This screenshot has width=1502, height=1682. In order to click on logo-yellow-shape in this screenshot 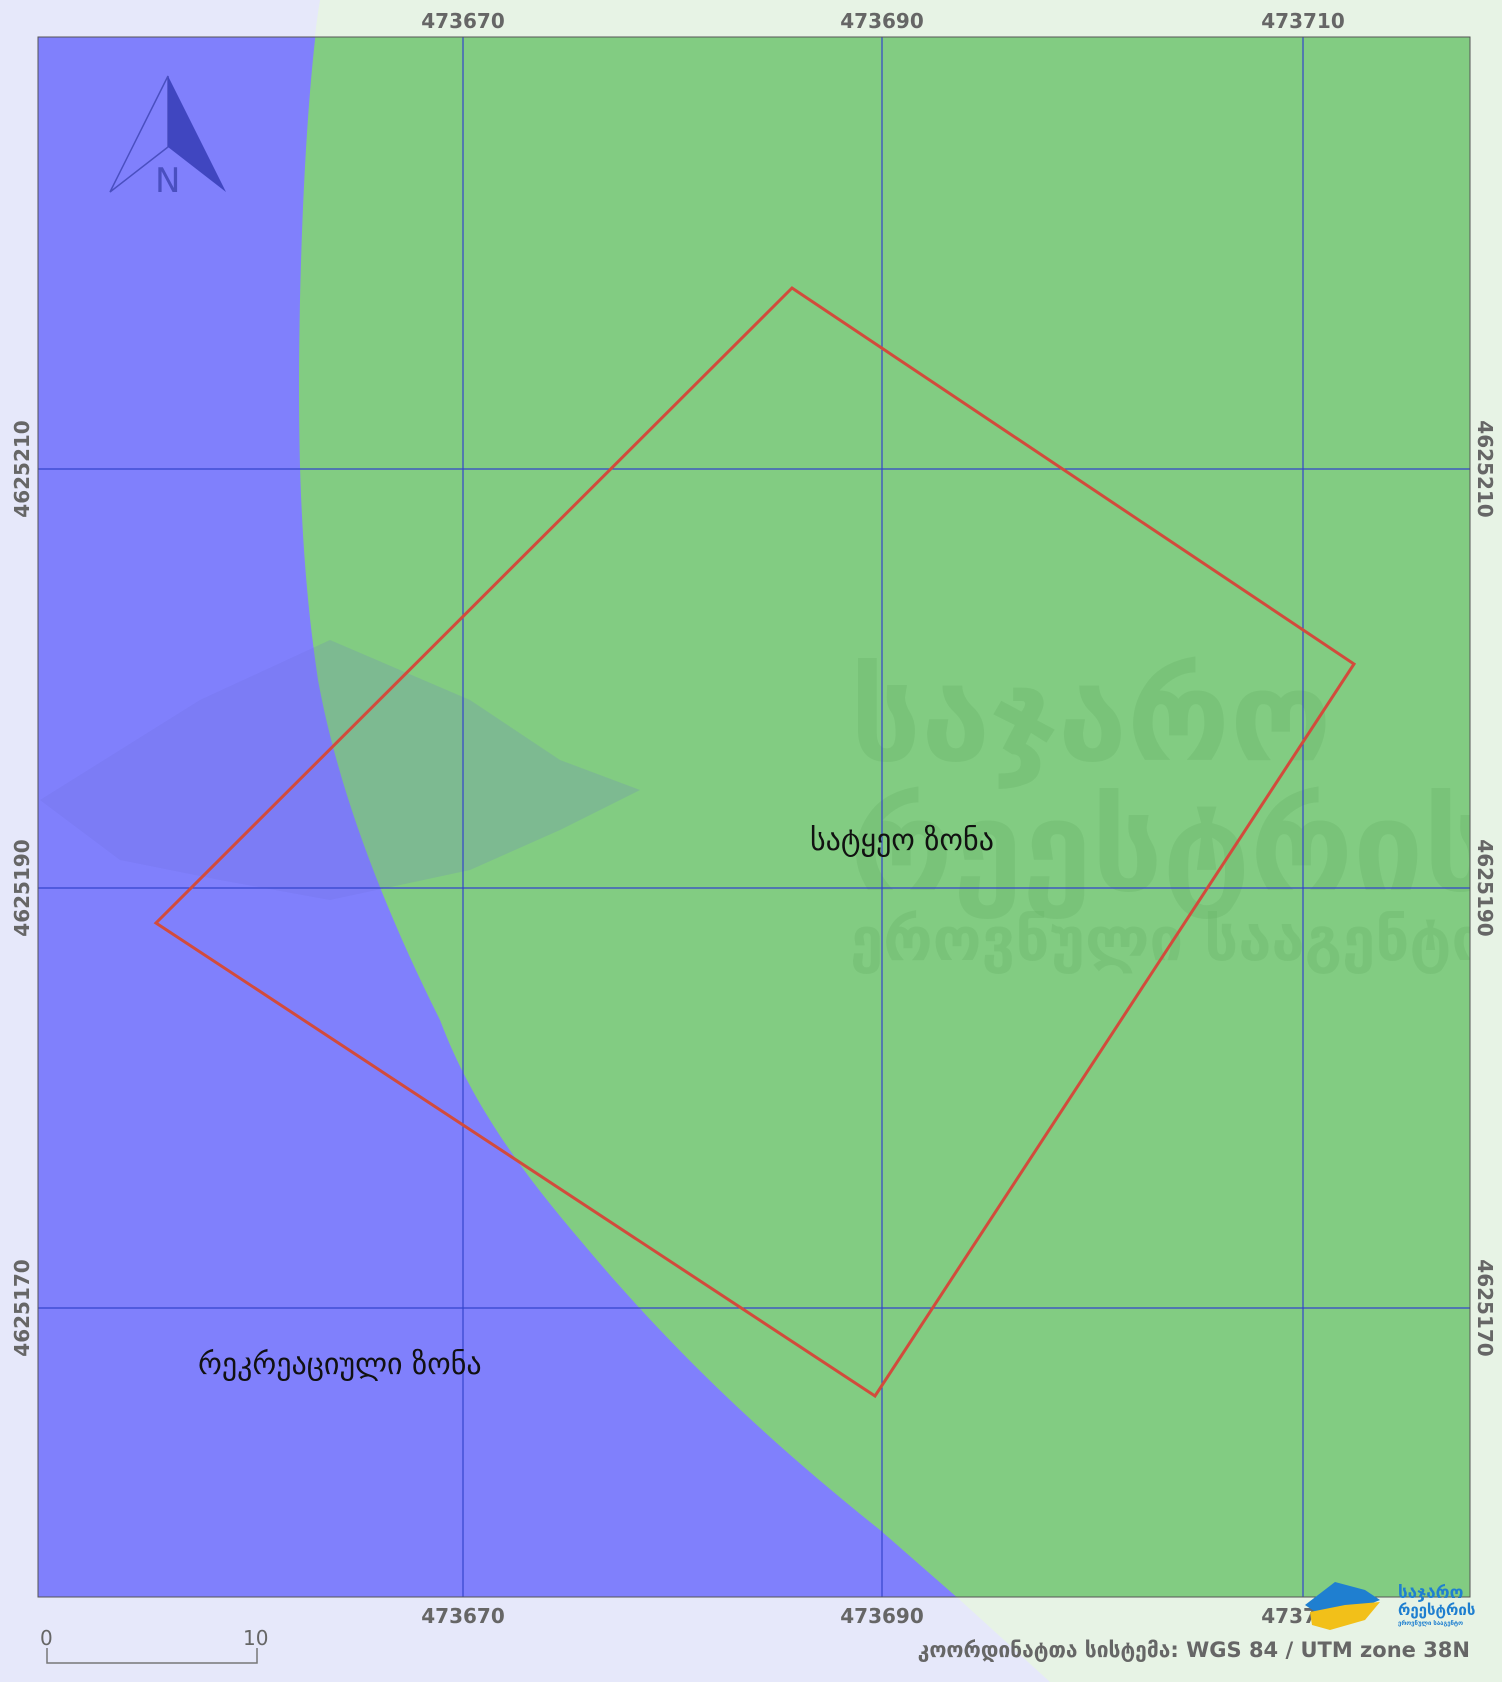, I will do `click(1345, 1616)`.